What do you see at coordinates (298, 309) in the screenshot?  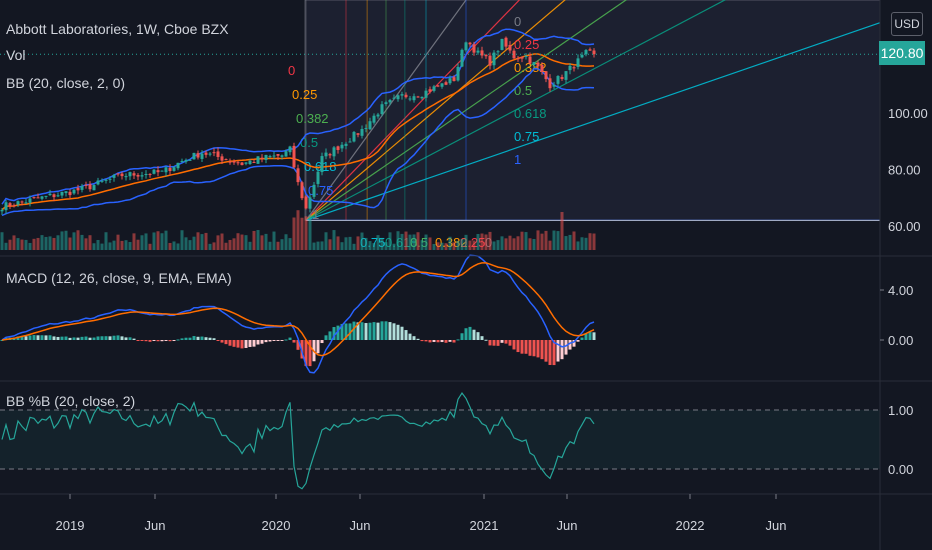 I see `signal-line` at bounding box center [298, 309].